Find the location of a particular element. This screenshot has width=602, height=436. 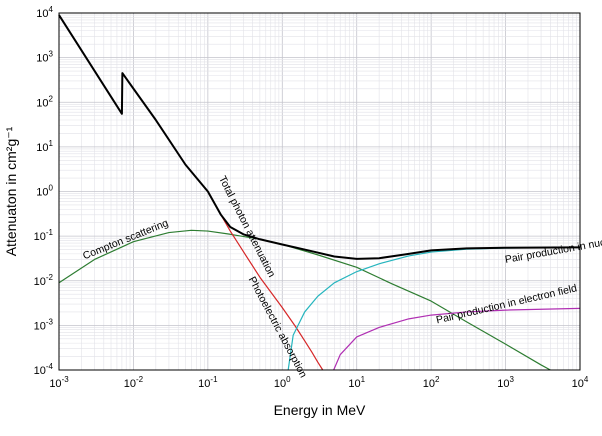

y-tick-label: 10¹ is located at coordinates (44, 146).